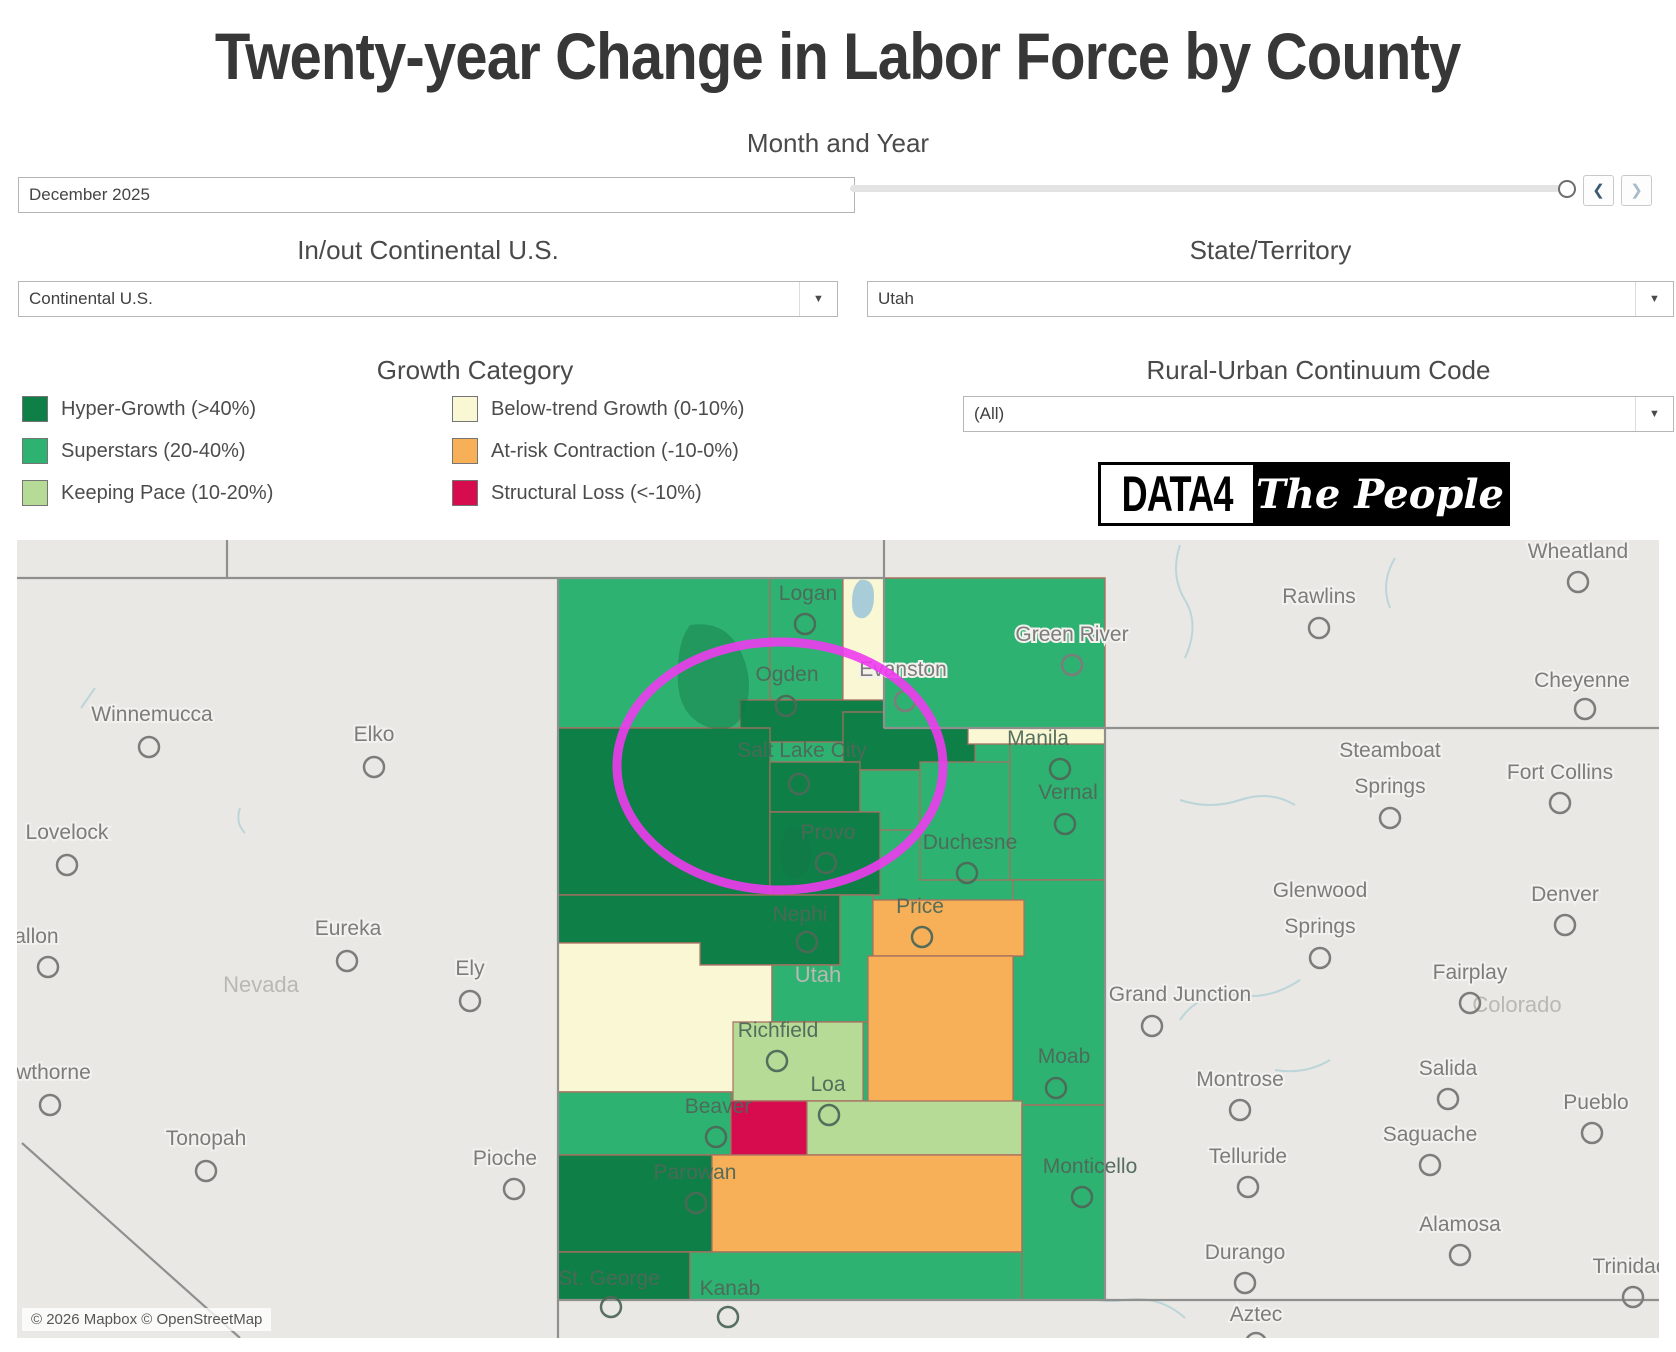 The height and width of the screenshot is (1352, 1676). What do you see at coordinates (967, 873) in the screenshot?
I see `city-marker-duchesne` at bounding box center [967, 873].